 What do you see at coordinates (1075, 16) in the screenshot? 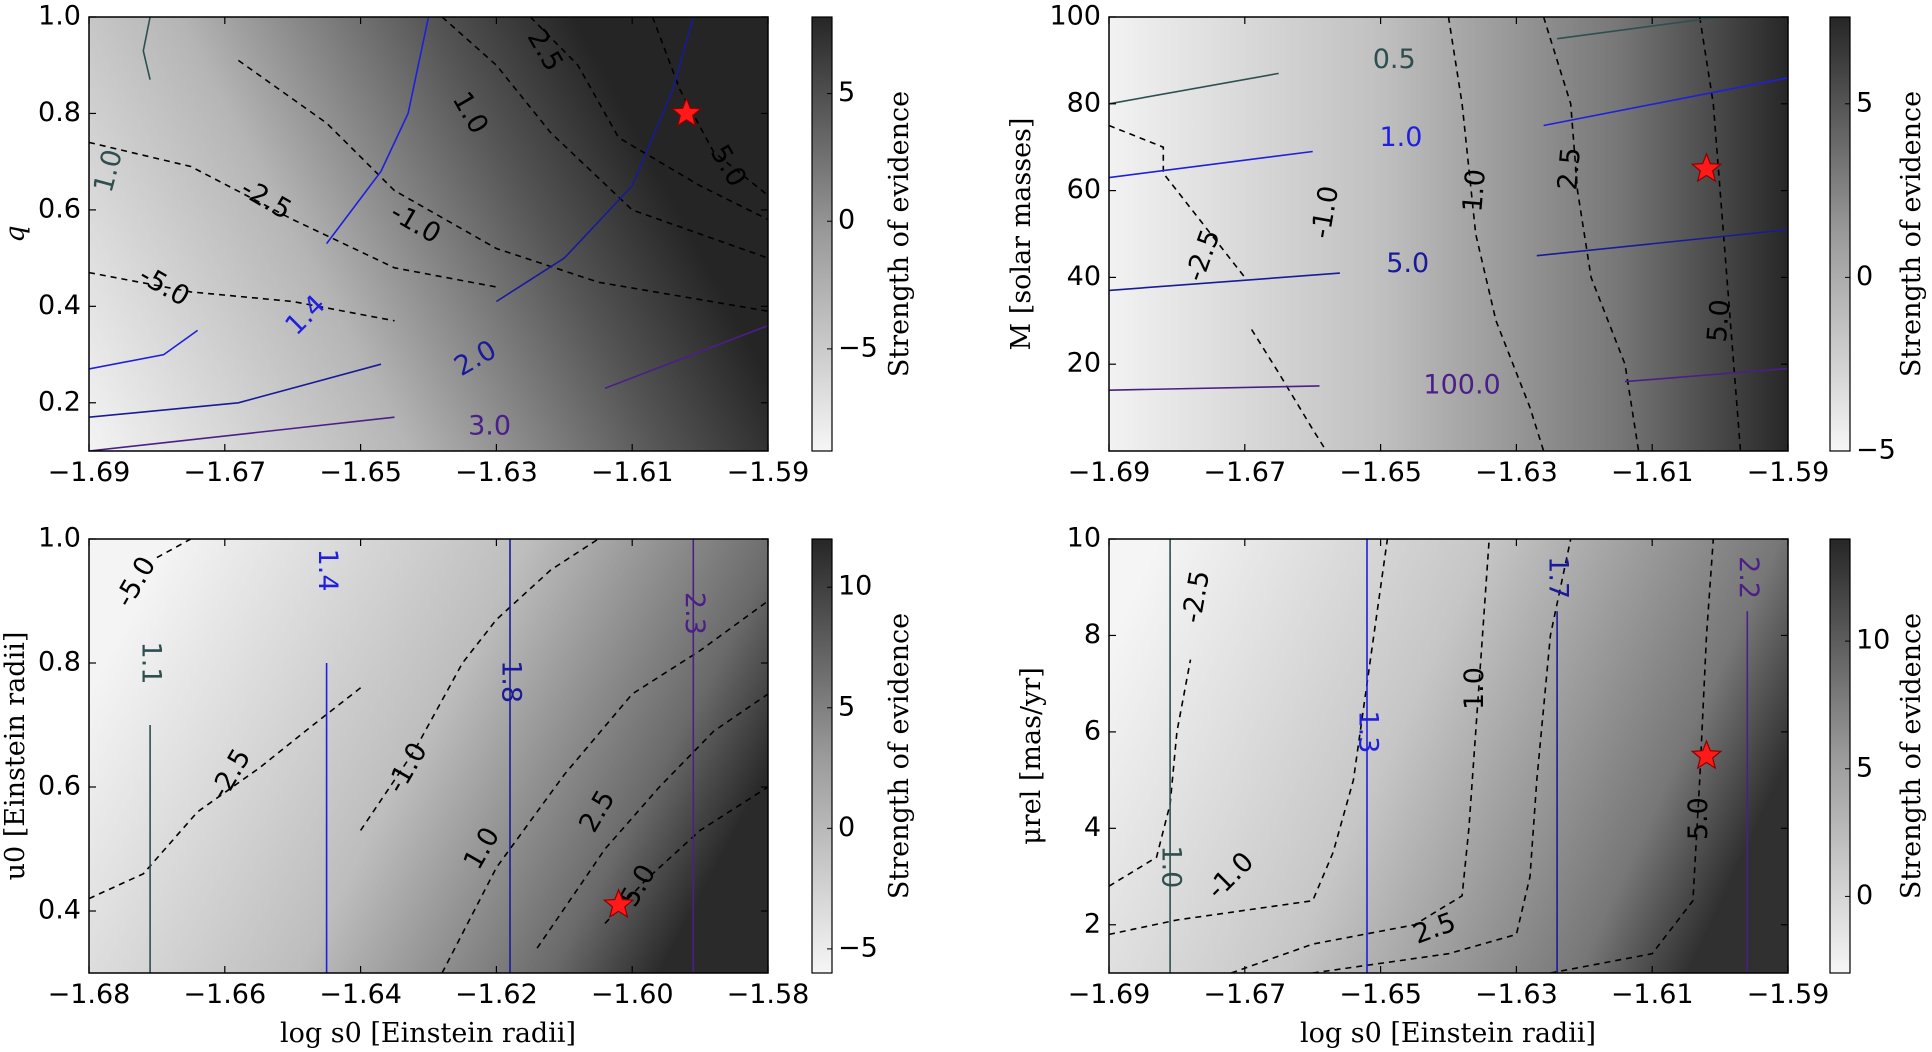
I see `y-tick-label: 100` at bounding box center [1075, 16].